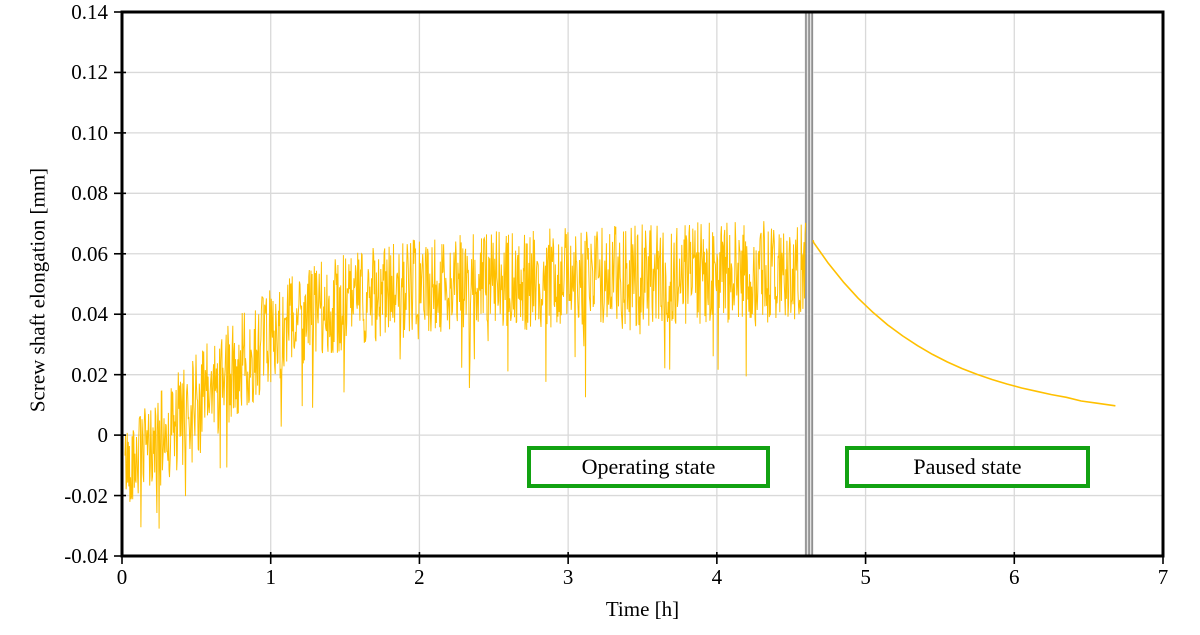 The image size is (1200, 635). What do you see at coordinates (865, 577) in the screenshot?
I see `x-tick-label: 5` at bounding box center [865, 577].